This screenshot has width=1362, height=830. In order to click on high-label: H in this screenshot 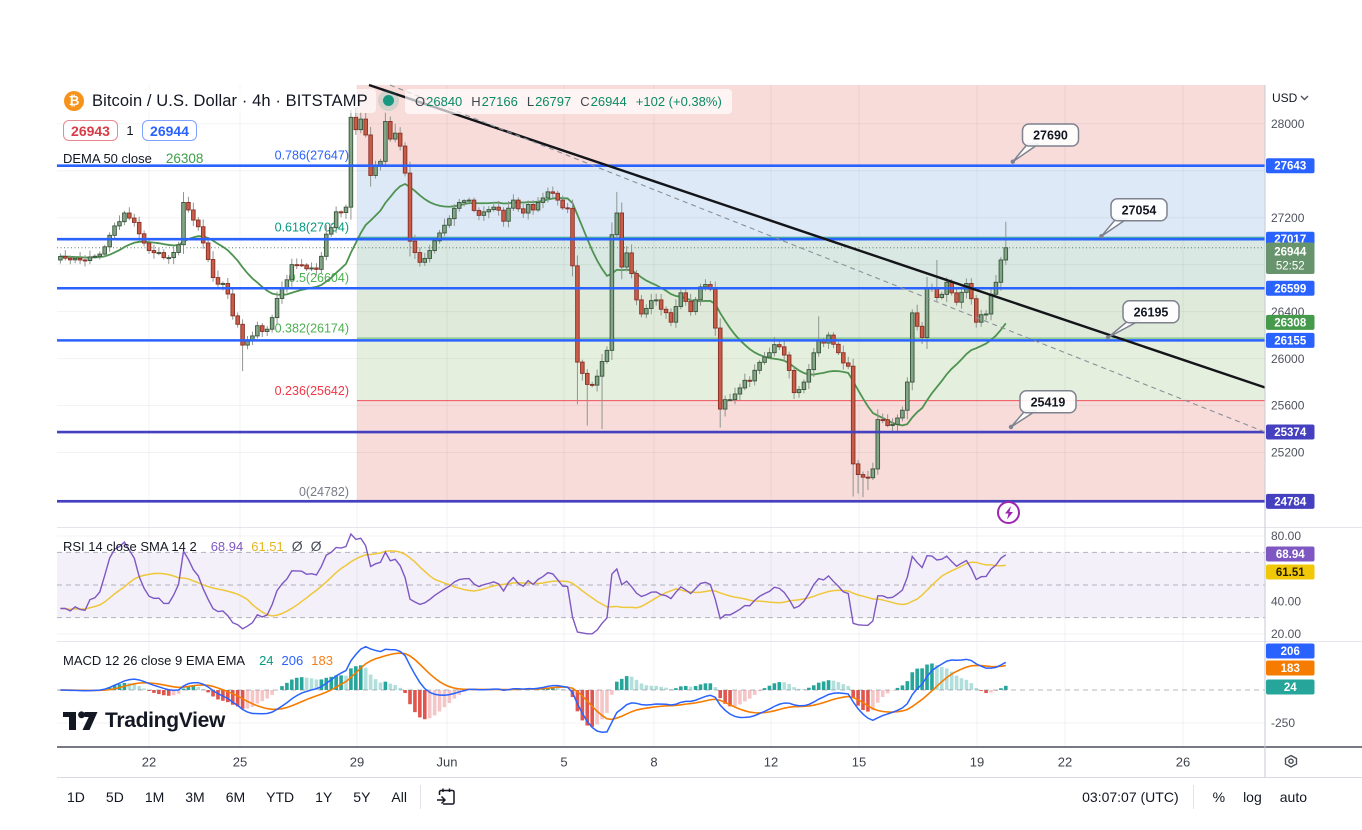, I will do `click(476, 101)`.